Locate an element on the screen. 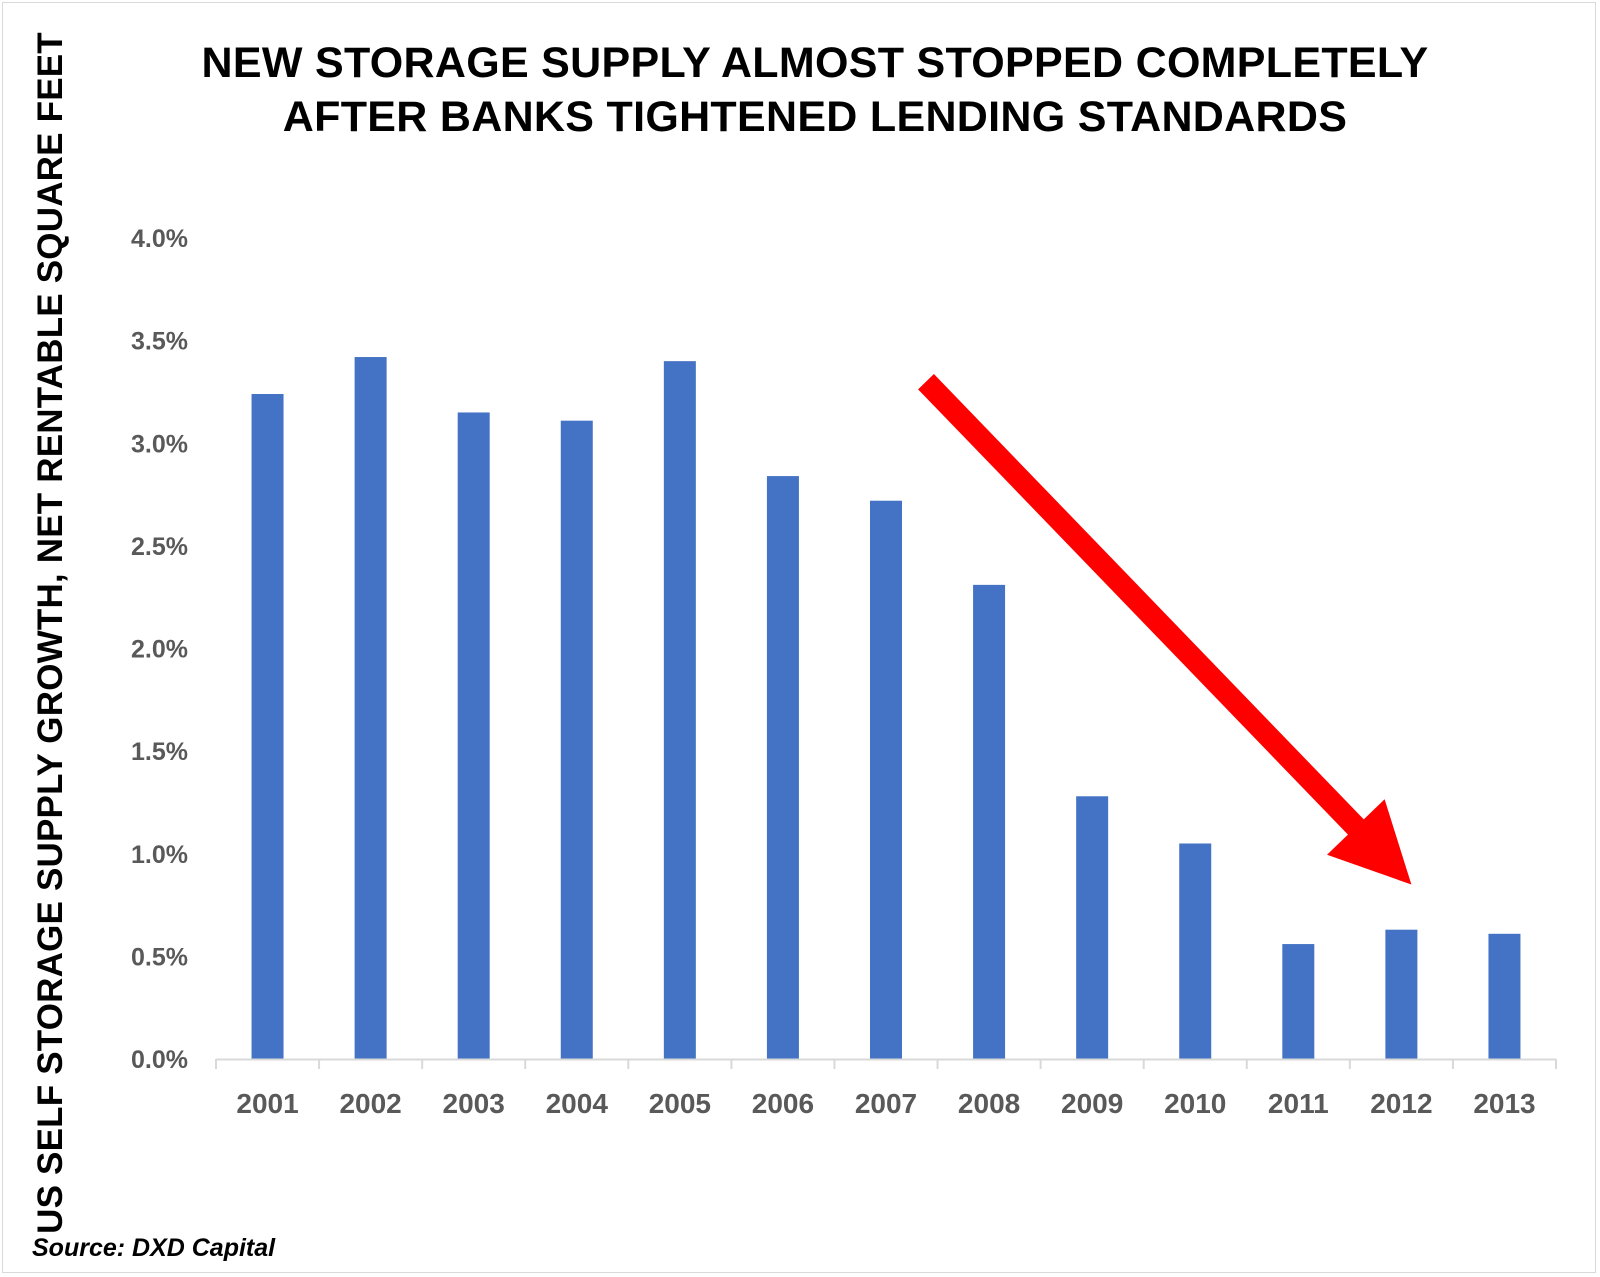  y-tick-label: 0.0% is located at coordinates (159, 1060).